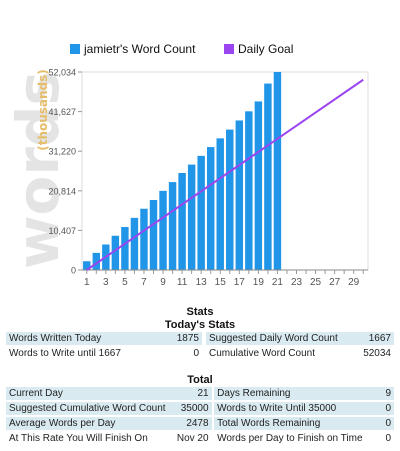 Image resolution: width=400 pixels, height=451 pixels. What do you see at coordinates (190, 423) in the screenshot?
I see `stat-value: 2478` at bounding box center [190, 423].